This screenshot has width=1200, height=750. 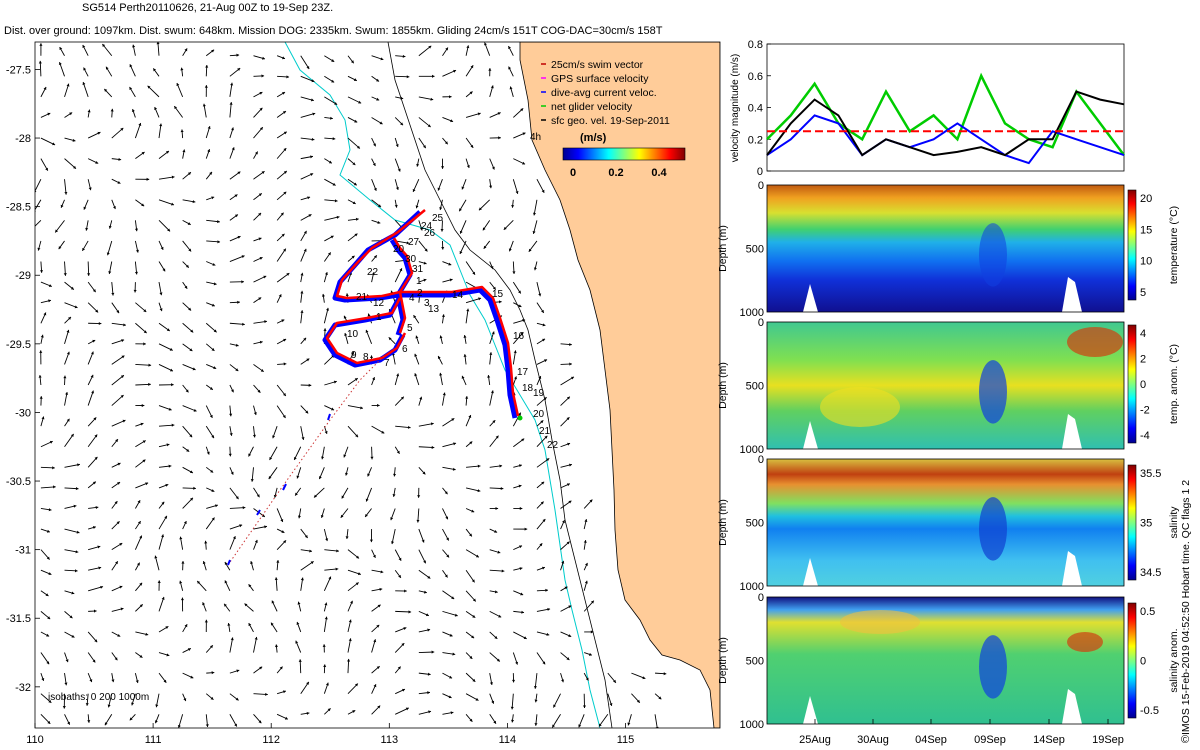 What do you see at coordinates (520, 418) in the screenshot?
I see `track-end-marker` at bounding box center [520, 418].